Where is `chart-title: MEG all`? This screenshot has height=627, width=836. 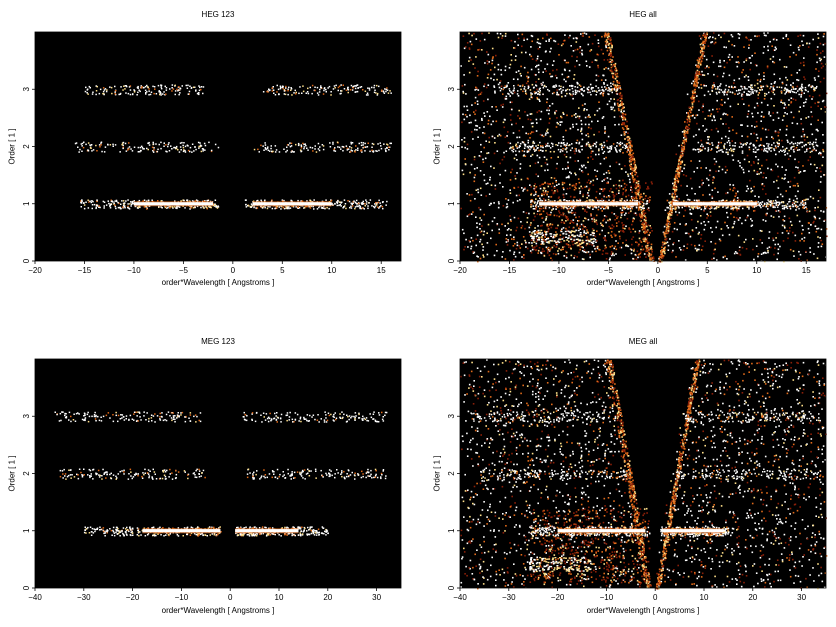 chart-title: MEG all is located at coordinates (643, 341).